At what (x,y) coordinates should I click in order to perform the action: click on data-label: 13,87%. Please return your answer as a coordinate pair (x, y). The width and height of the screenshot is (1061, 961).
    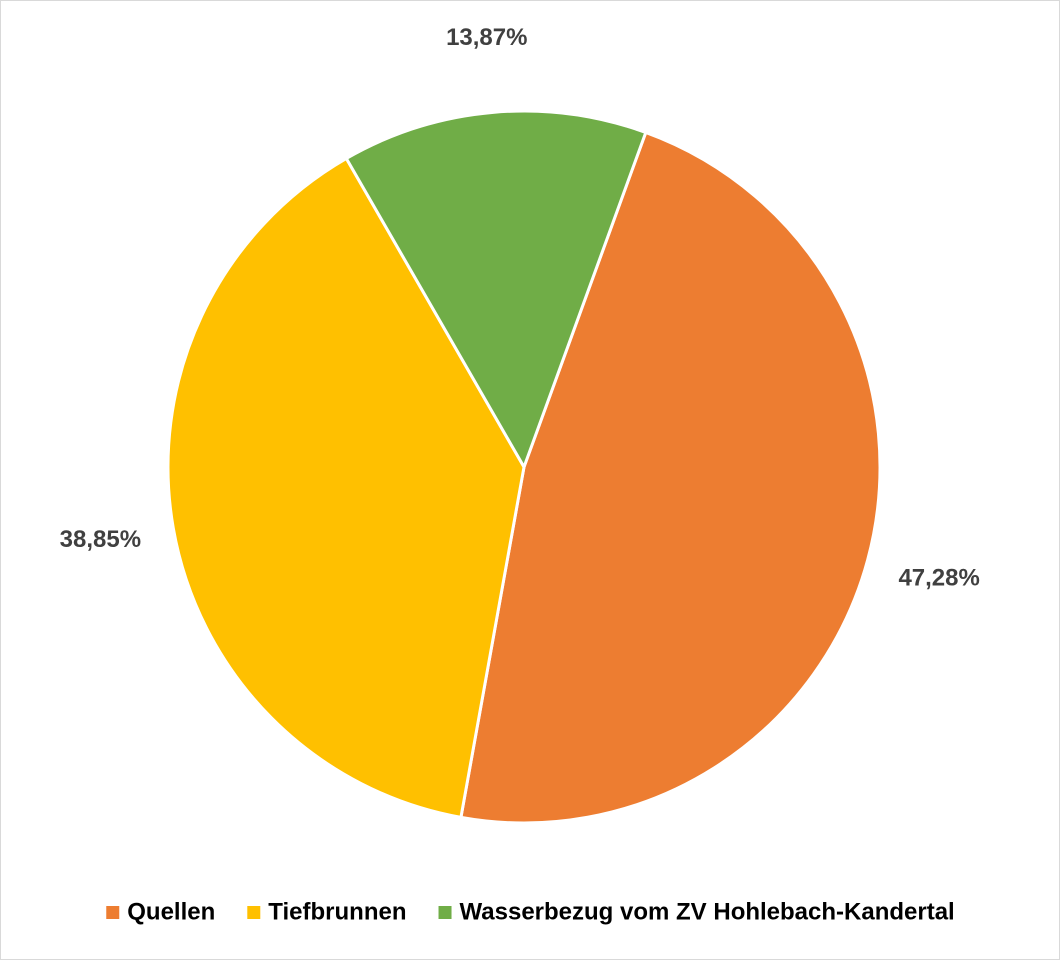
    Looking at the image, I should click on (486, 37).